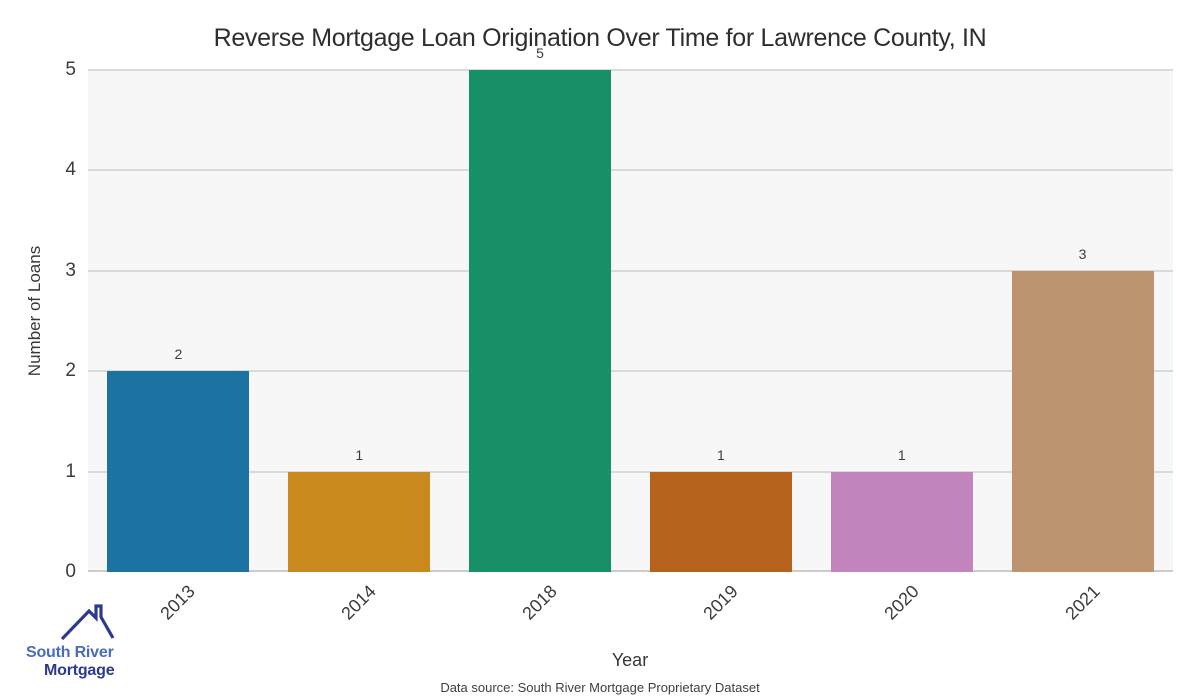 This screenshot has height=700, width=1200. I want to click on x-tick-label-2018: 2018, so click(539, 602).